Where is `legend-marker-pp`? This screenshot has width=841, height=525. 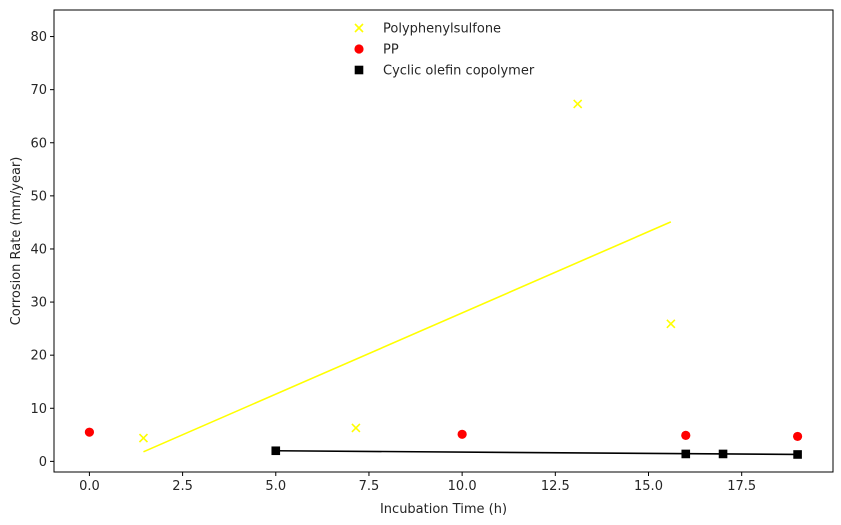
legend-marker-pp is located at coordinates (359, 49).